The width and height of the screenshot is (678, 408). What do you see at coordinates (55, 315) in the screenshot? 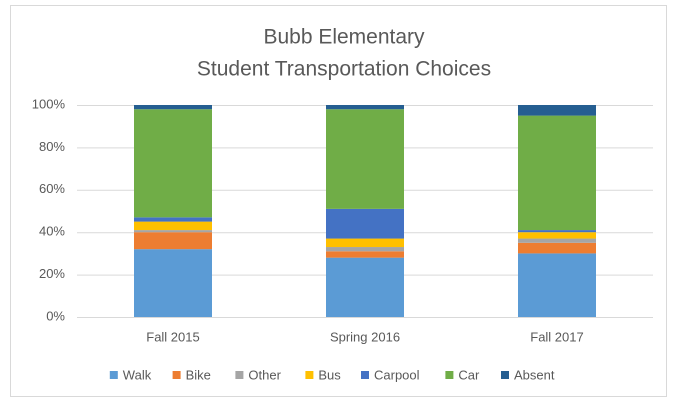
I see `y-tick-label: 0%` at bounding box center [55, 315].